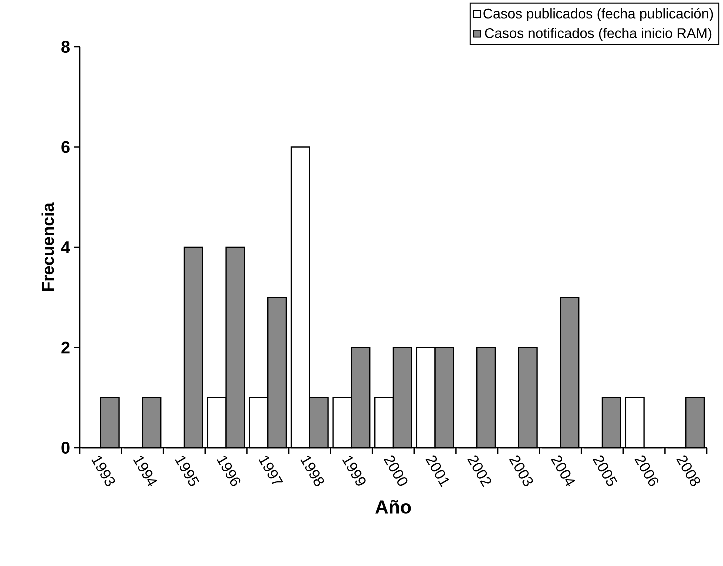 The image size is (723, 566). Describe the element at coordinates (66, 448) in the screenshot. I see `y-tick-label: 0` at that location.